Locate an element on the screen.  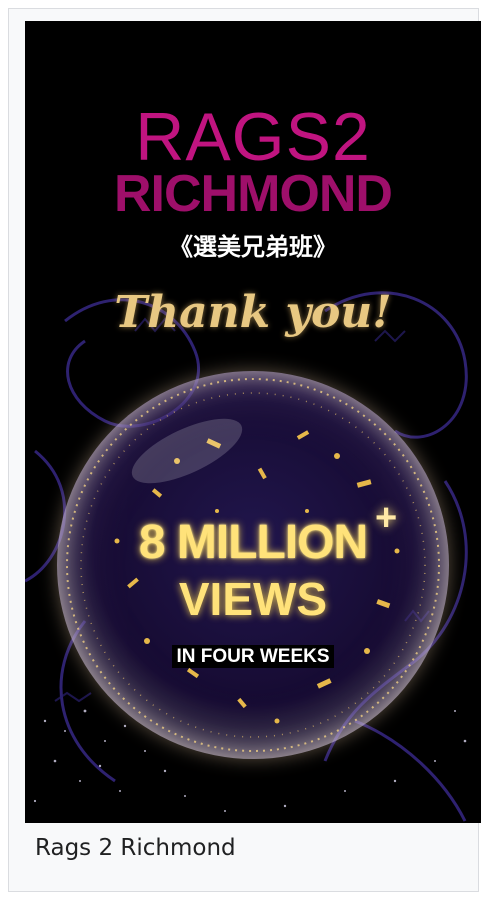
chinese-title: 《選美兄弟班》 is located at coordinates (253, 247).